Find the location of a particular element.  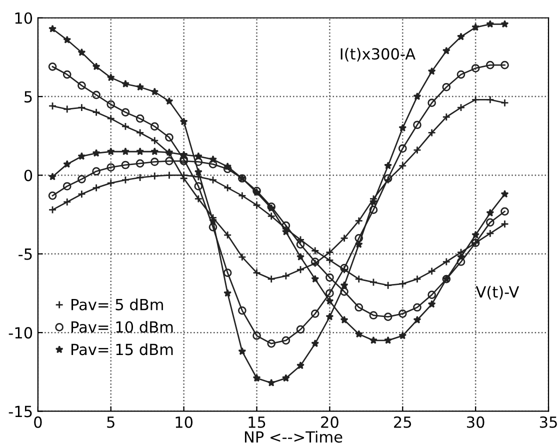

legend-label: Pav= 5 dBm is located at coordinates (117, 304).